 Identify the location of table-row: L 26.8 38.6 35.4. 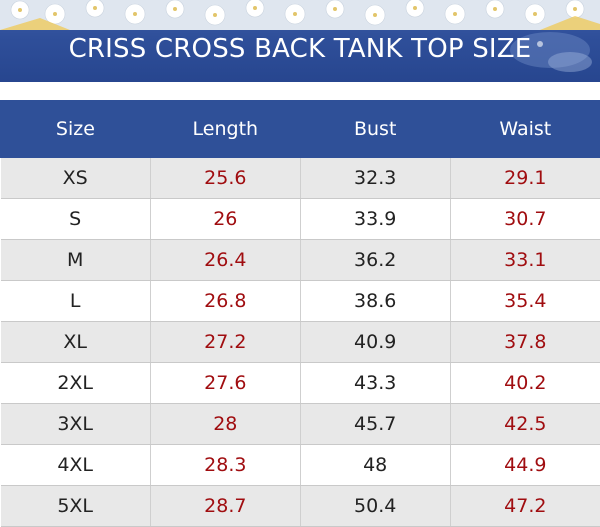
(300, 301).